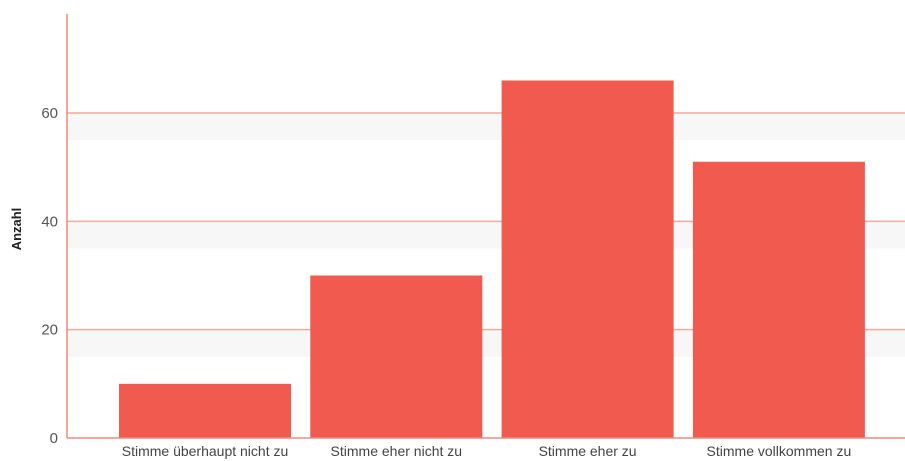 This screenshot has height=461, width=905. I want to click on x-category-label: Stimme vollkommen zu, so click(779, 451).